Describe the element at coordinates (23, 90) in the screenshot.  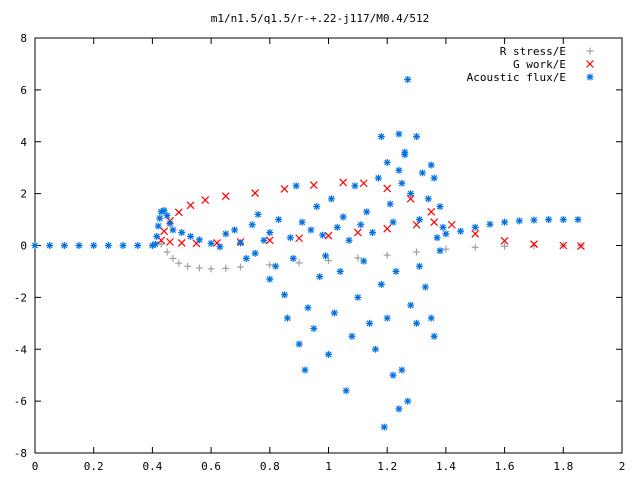
I see `y-tick-label: 6` at that location.